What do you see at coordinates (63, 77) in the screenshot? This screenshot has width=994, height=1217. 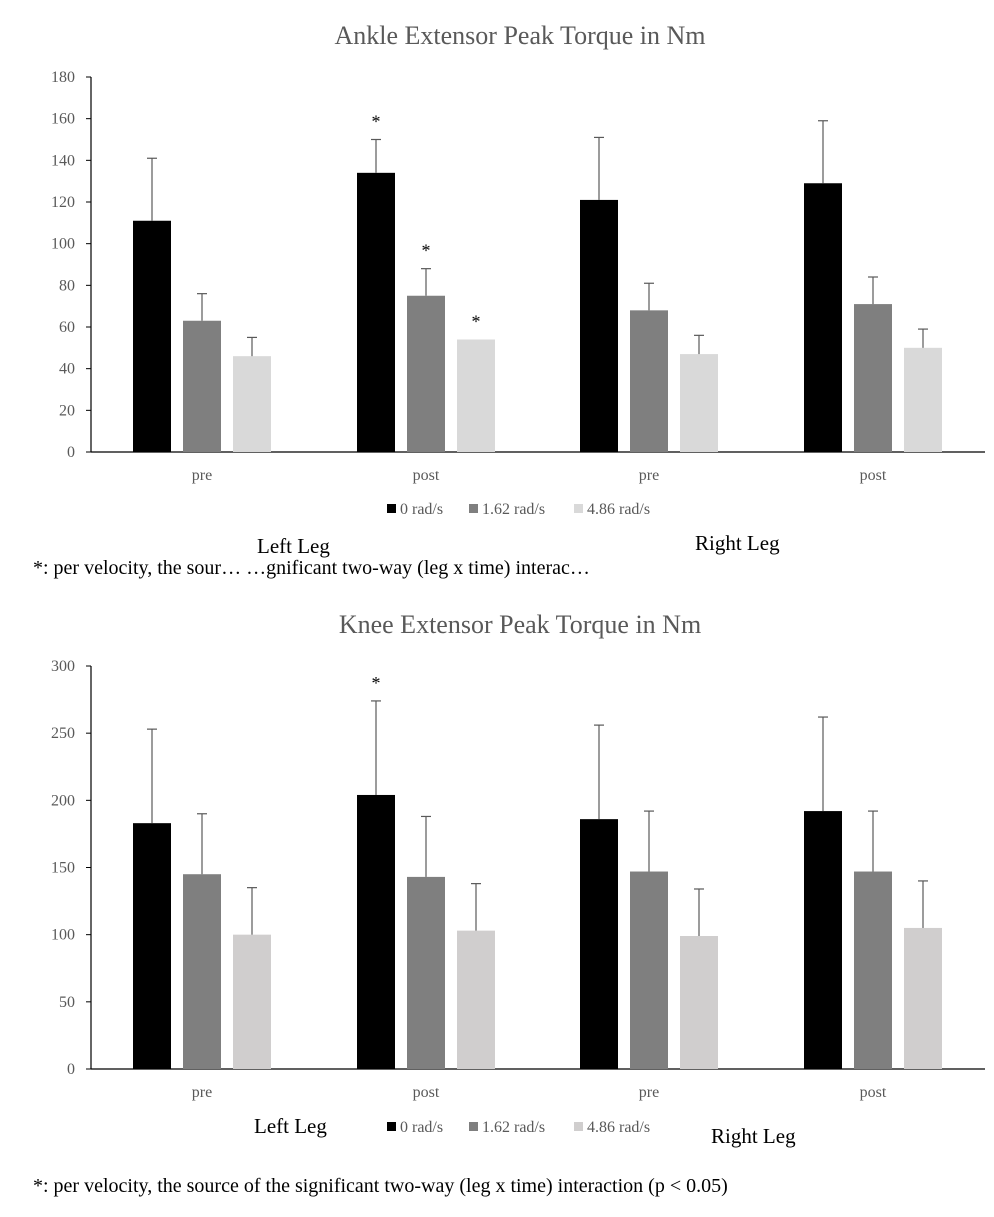 I see `ankle-y-tick-label: 180` at bounding box center [63, 77].